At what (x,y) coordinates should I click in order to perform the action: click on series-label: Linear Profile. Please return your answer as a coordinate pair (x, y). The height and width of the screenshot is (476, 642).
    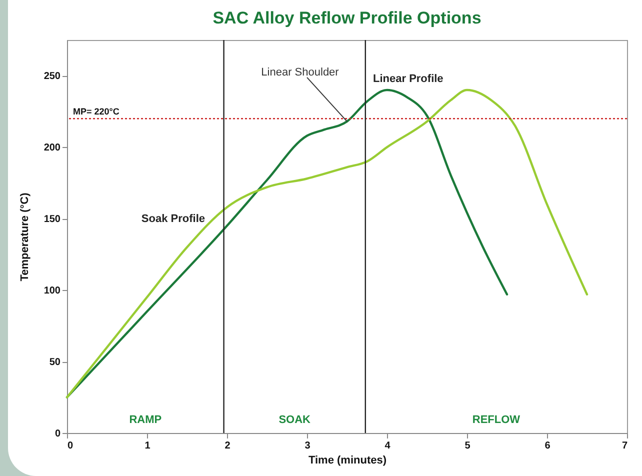
    Looking at the image, I should click on (408, 79).